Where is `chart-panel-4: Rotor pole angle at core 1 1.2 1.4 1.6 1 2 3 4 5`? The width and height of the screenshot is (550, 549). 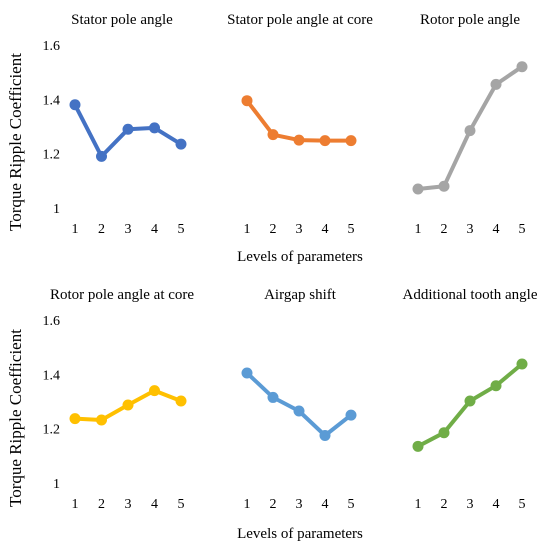
chart-panel-4: Rotor pole angle at core 1 1.2 1.4 1.6 1 2 3 4 5 is located at coordinates (119, 399).